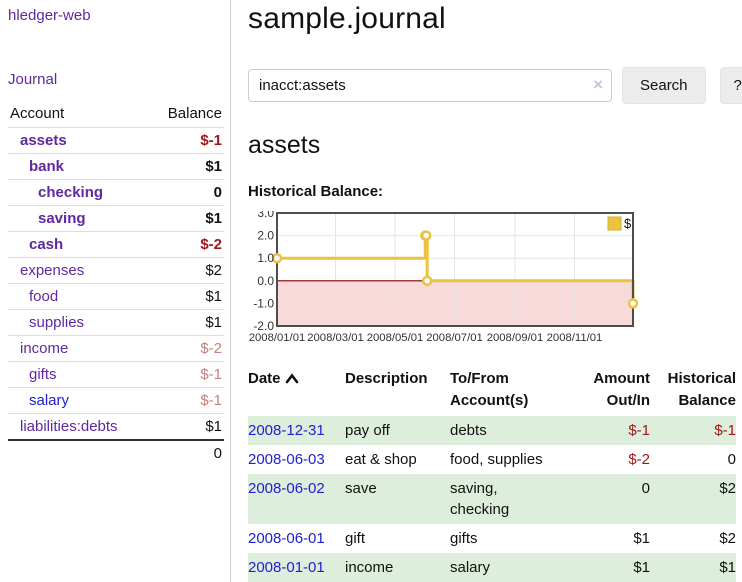 The height and width of the screenshot is (582, 742). Describe the element at coordinates (725, 430) in the screenshot. I see `transaction-balance: $-1` at that location.